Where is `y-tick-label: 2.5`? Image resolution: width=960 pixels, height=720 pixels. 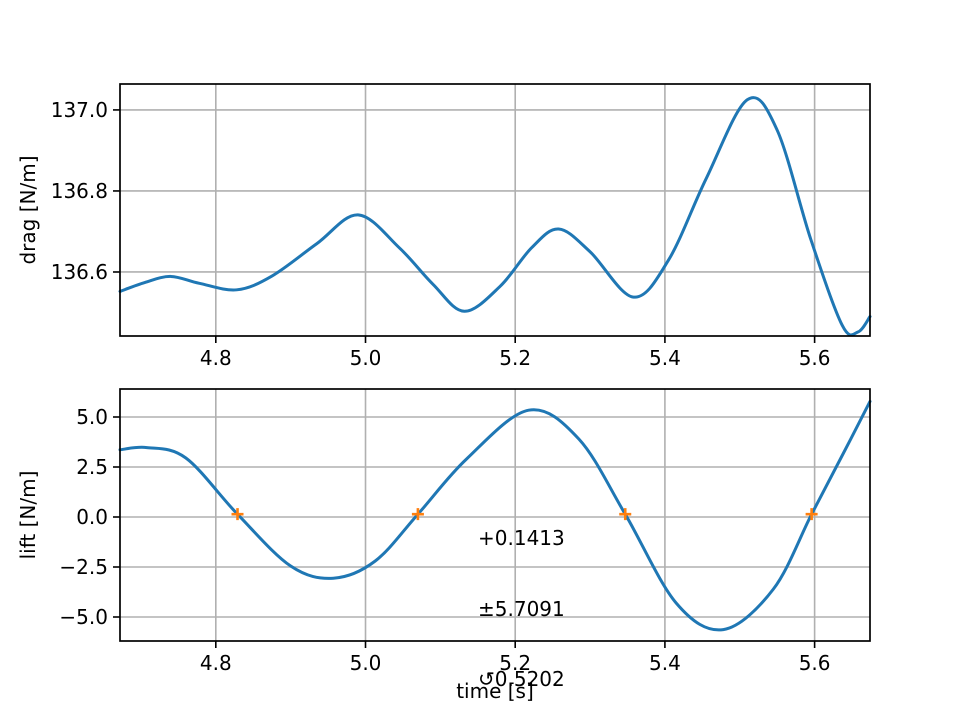 y-tick-label: 2.5 is located at coordinates (92, 467).